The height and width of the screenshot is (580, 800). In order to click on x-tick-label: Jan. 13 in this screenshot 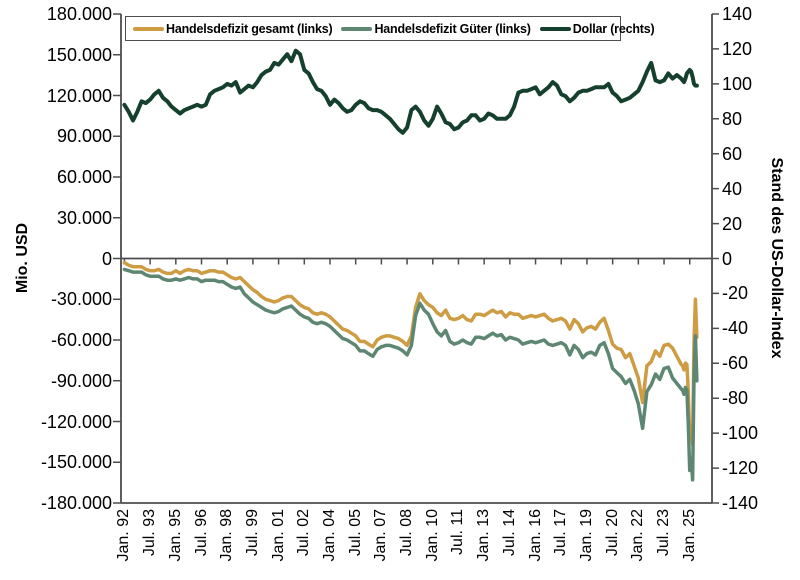, I will do `click(484, 535)`.